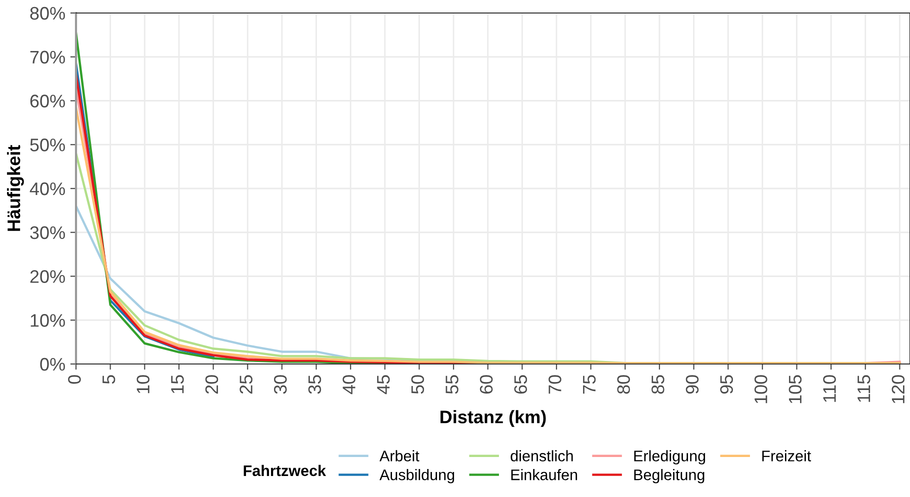 This screenshot has width=910, height=497. What do you see at coordinates (795, 389) in the screenshot?
I see `x-tick-label: 105` at bounding box center [795, 389].